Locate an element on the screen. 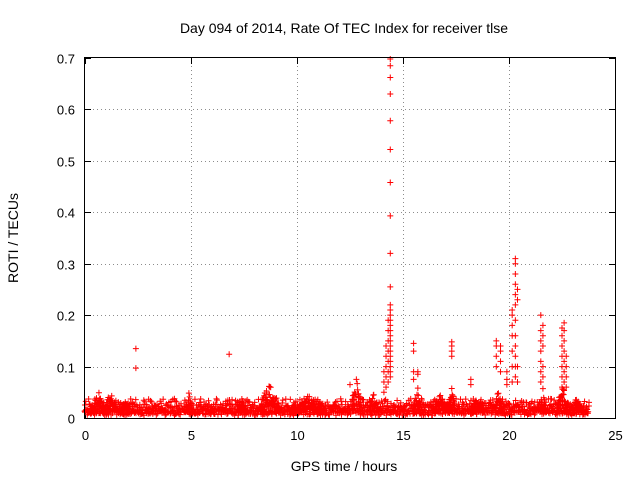 This screenshot has height=480, width=640. y-tick-label: 0.1 is located at coordinates (66, 368).